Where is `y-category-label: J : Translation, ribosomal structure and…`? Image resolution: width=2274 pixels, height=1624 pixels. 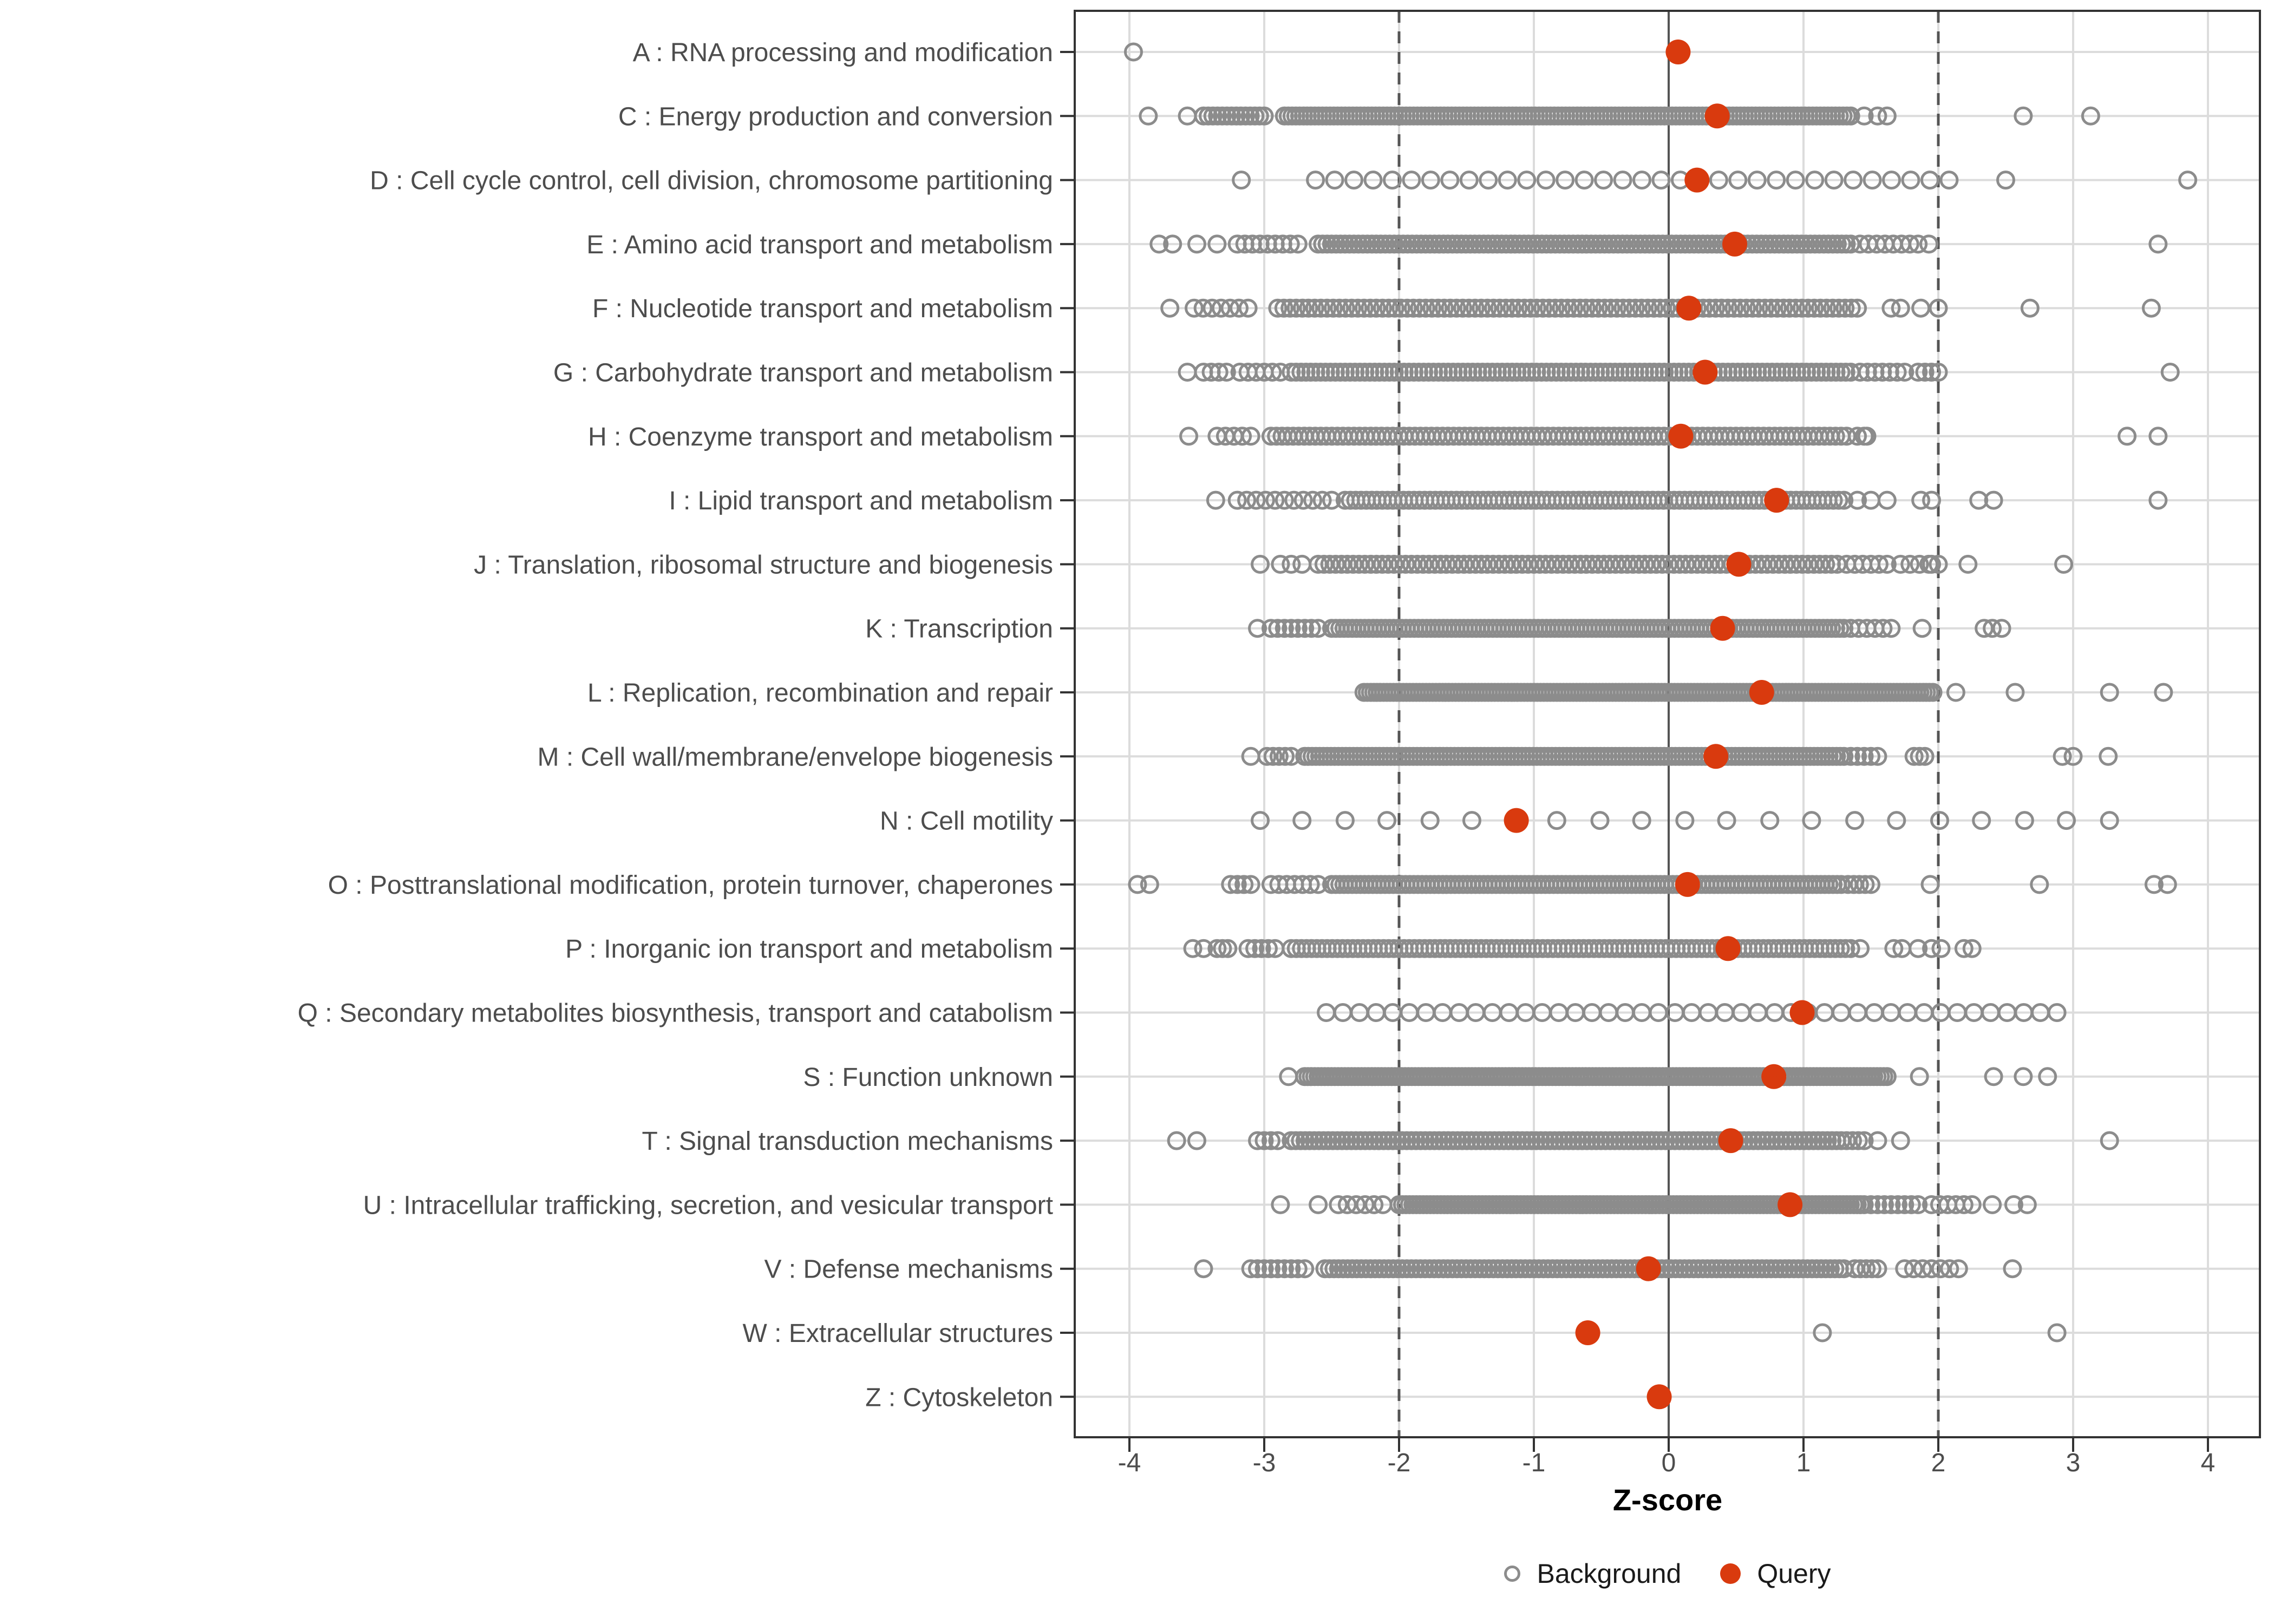
y-category-label: J : Translation, ribosomal structure and… is located at coordinates (764, 565).